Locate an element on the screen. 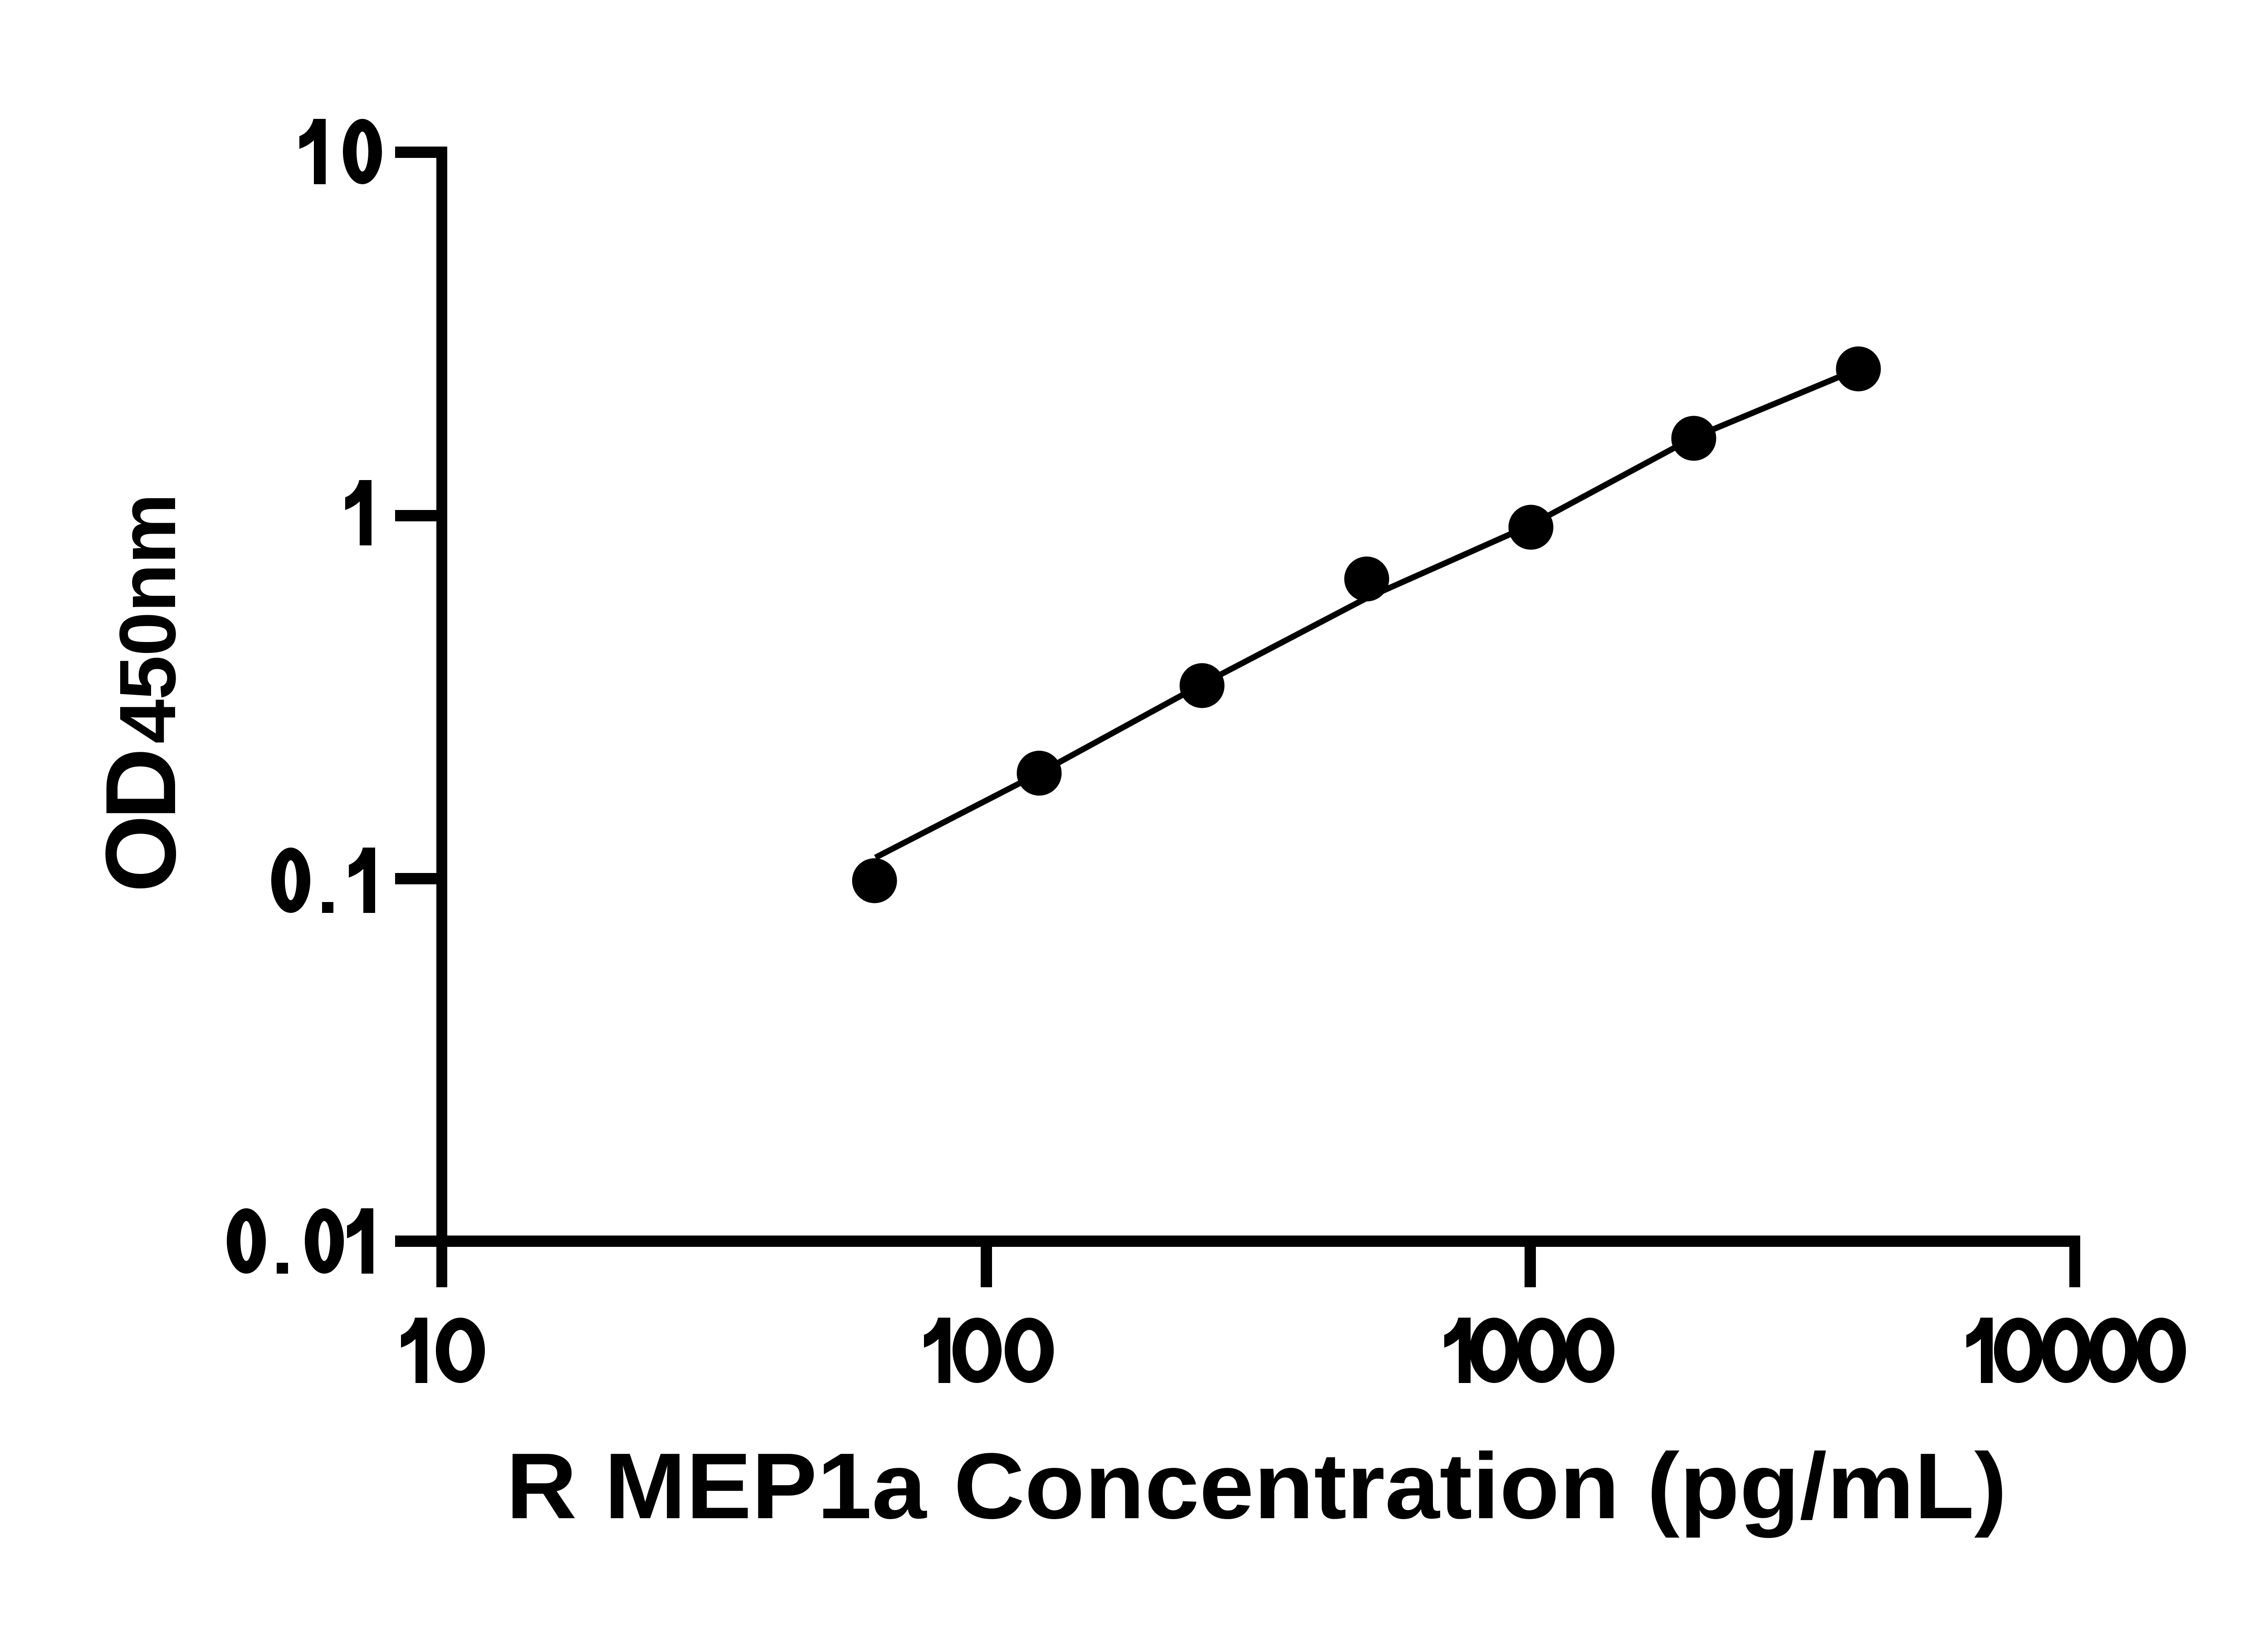 Image resolution: width=2268 pixels, height=1628 pixels. svg-text: OD450nm is located at coordinates (140, 692).